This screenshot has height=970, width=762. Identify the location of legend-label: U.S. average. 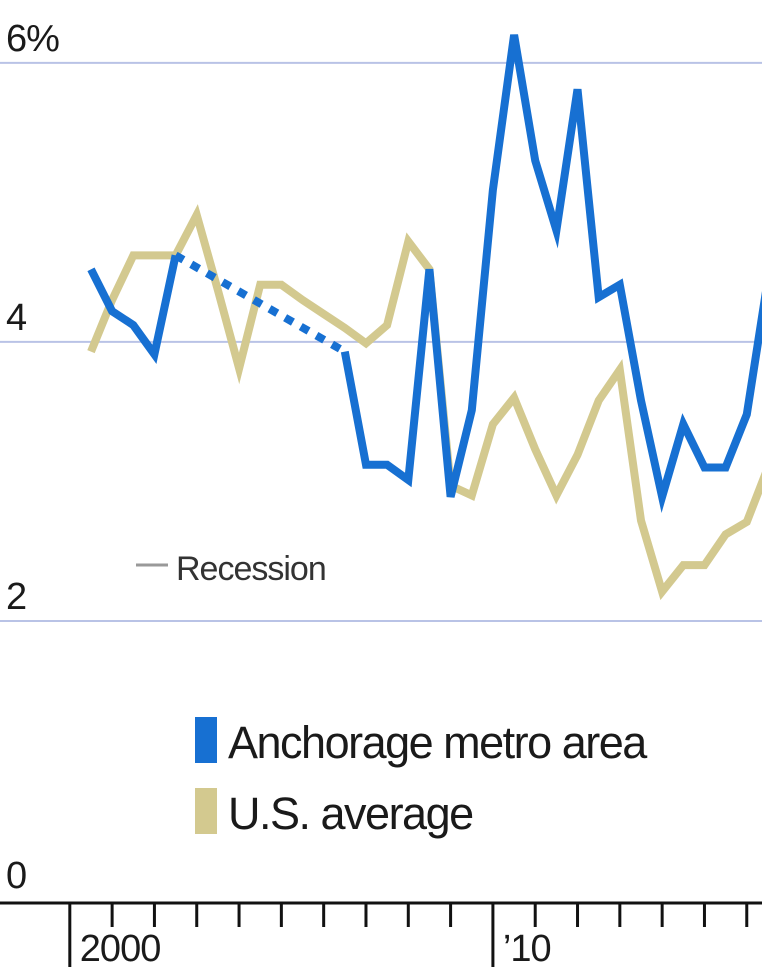
(350, 813).